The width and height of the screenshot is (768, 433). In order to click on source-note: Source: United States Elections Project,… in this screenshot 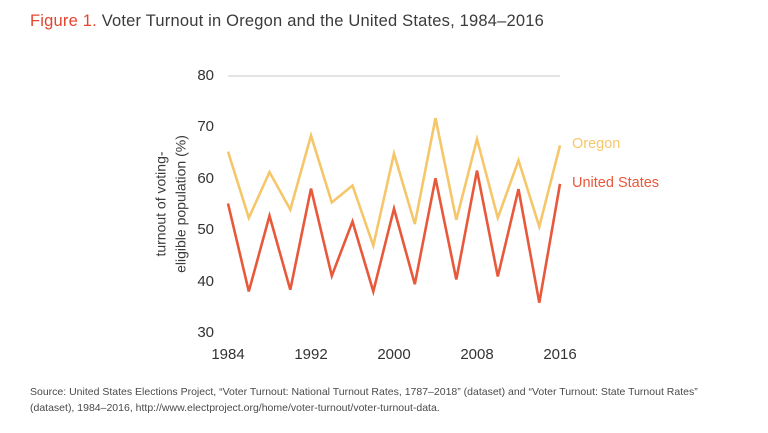, I will do `click(364, 400)`.